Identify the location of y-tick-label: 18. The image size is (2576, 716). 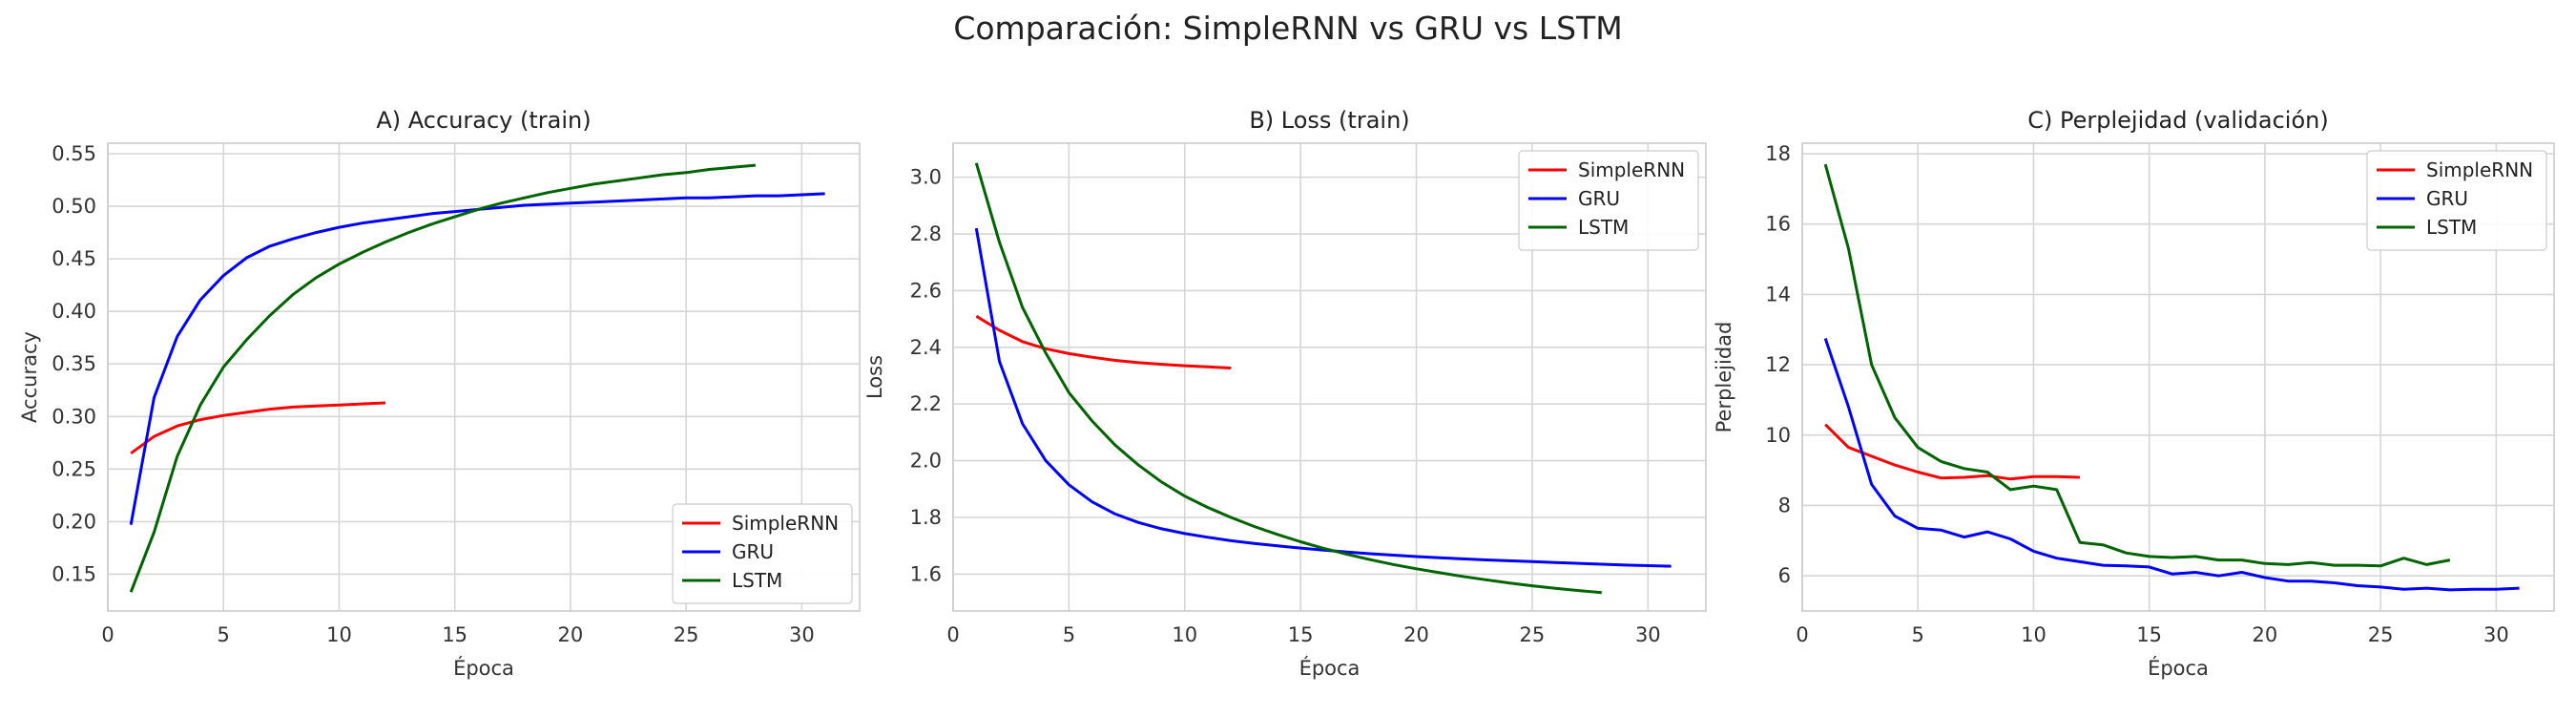
(1778, 153).